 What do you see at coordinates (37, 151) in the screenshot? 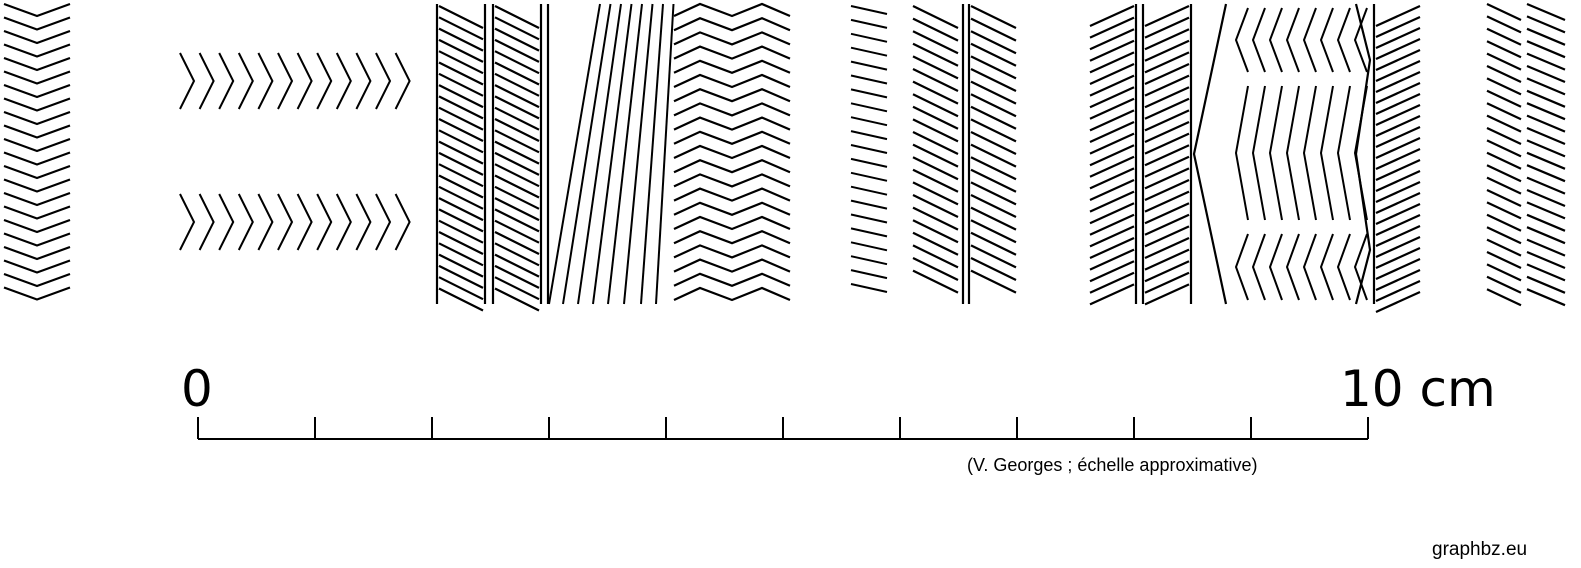
I see `chevron-column-left` at bounding box center [37, 151].